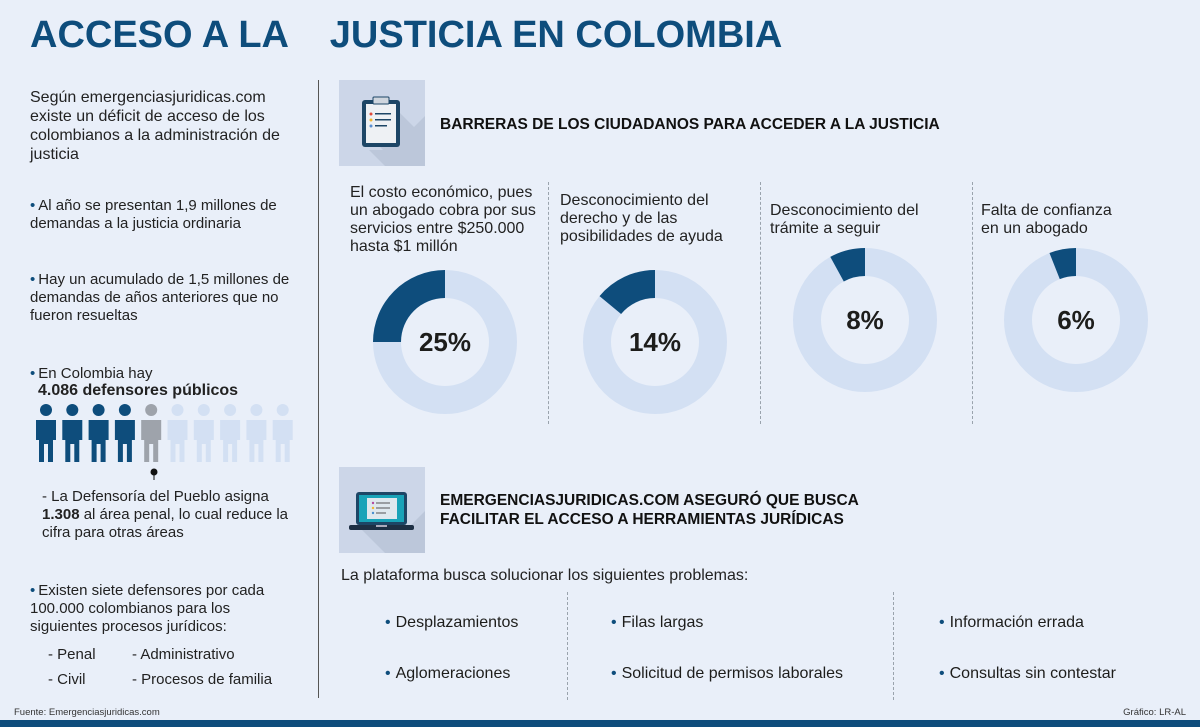  What do you see at coordinates (382, 123) in the screenshot?
I see `clipboard-icon` at bounding box center [382, 123].